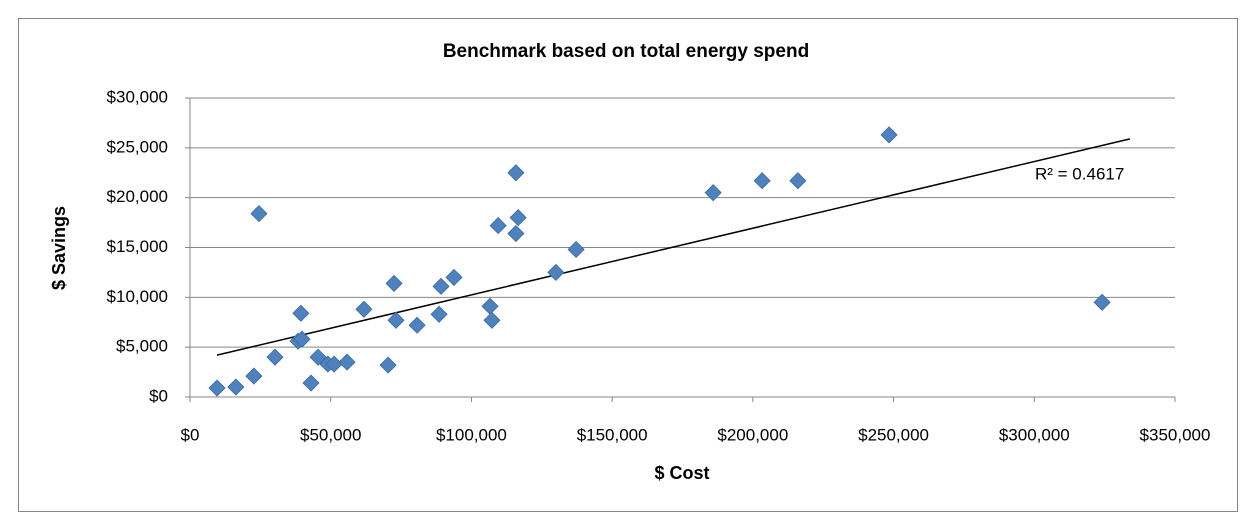 This screenshot has height=516, width=1252. I want to click on y-tick-label: $10,000, so click(137, 296).